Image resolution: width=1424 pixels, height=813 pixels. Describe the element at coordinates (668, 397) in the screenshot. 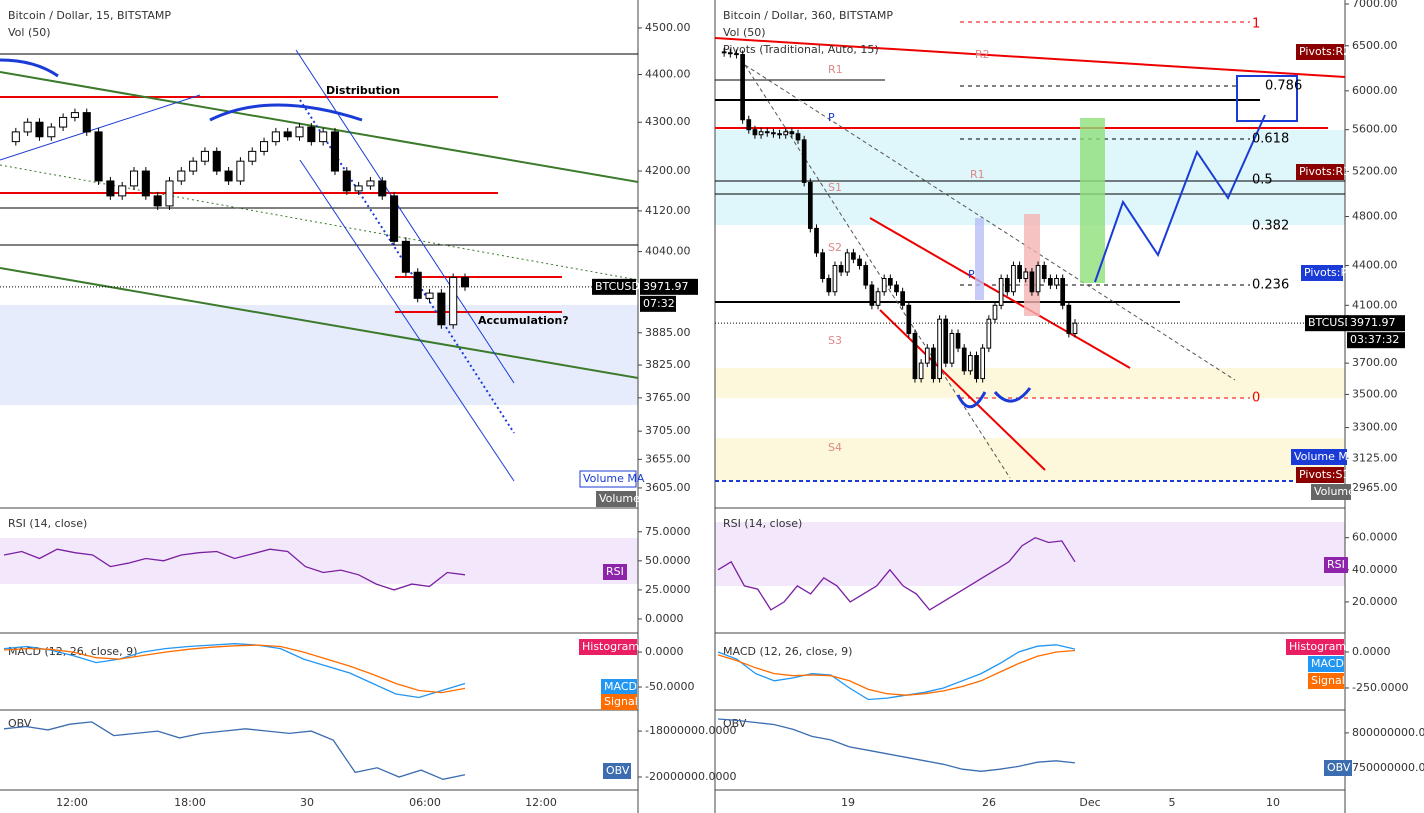

I see `y-tick-label: 3765.00` at that location.